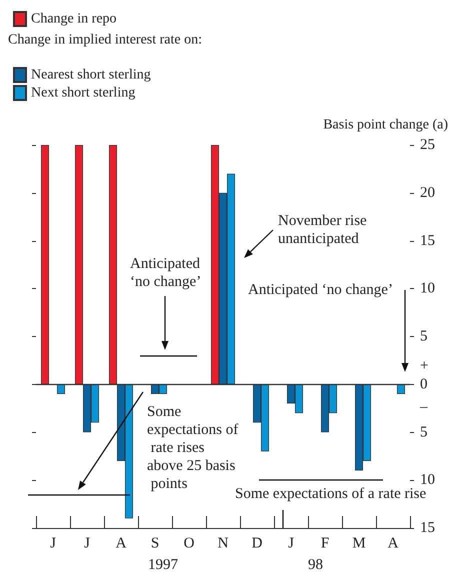 Image resolution: width=468 pixels, height=572 pixels. What do you see at coordinates (424, 384) in the screenshot?
I see `y-tick-label: 0` at bounding box center [424, 384].